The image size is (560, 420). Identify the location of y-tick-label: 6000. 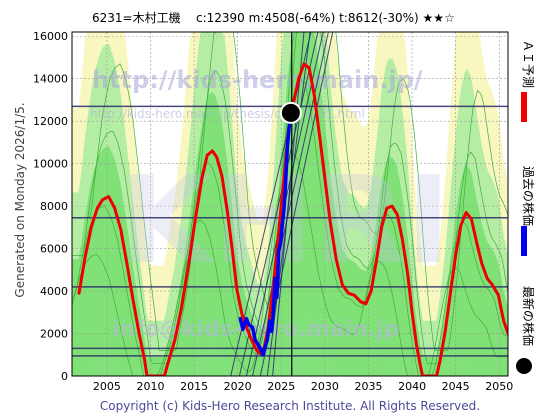
(54, 249).